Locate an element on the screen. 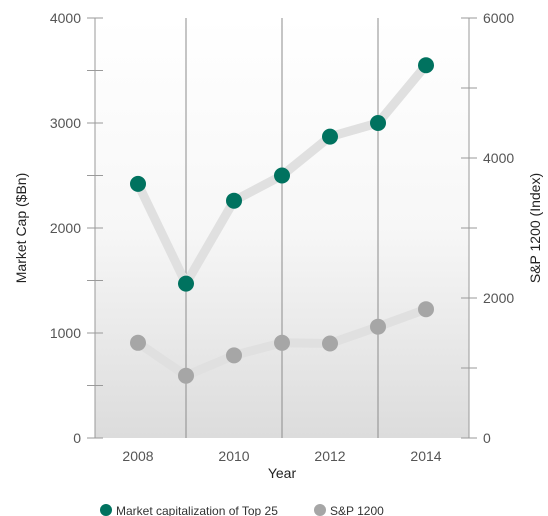 This screenshot has height=516, width=548. legend-label-sp1200: S&P 1200 is located at coordinates (357, 510).